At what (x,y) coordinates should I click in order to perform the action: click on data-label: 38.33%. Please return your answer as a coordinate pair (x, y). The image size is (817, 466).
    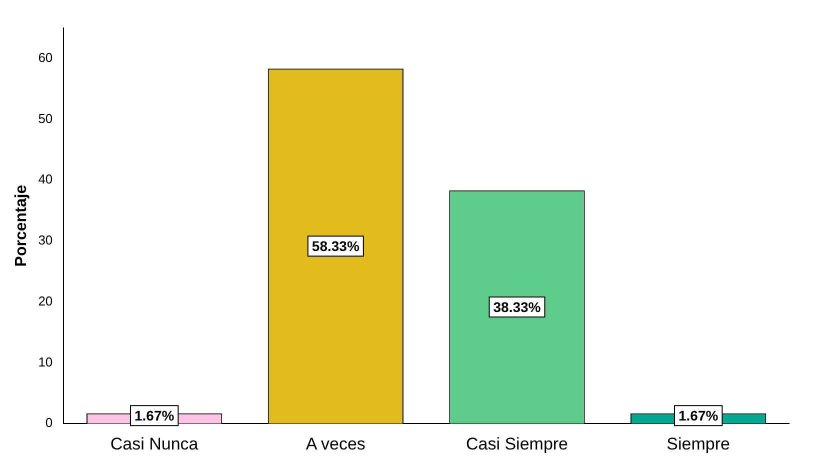
    Looking at the image, I should click on (517, 306).